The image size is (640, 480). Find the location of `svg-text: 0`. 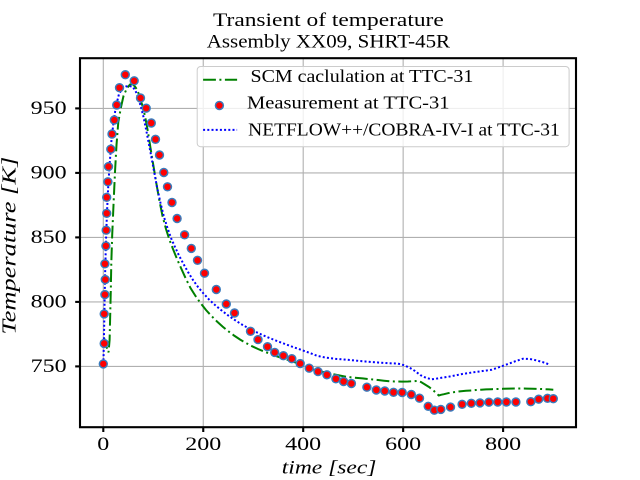

svg-text: 0 is located at coordinates (103, 444).